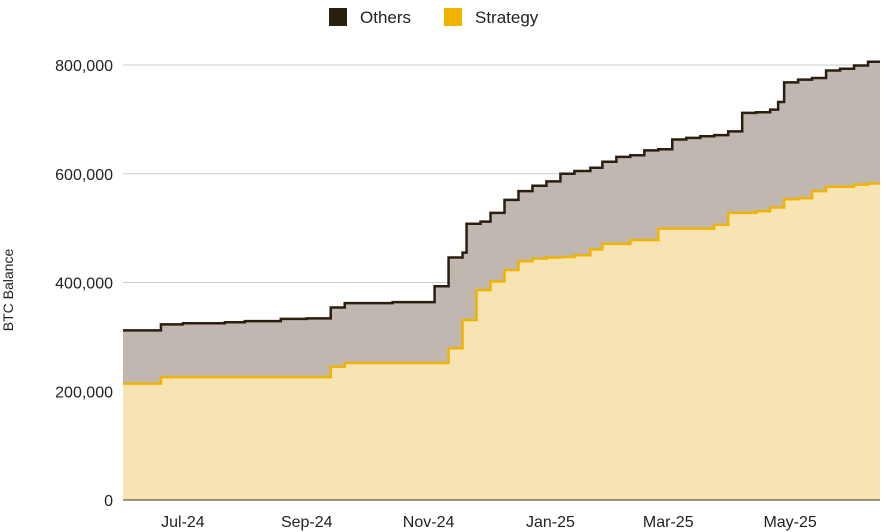 The height and width of the screenshot is (532, 886). Describe the element at coordinates (183, 522) in the screenshot. I see `x-tick-label: Jul-24` at that location.